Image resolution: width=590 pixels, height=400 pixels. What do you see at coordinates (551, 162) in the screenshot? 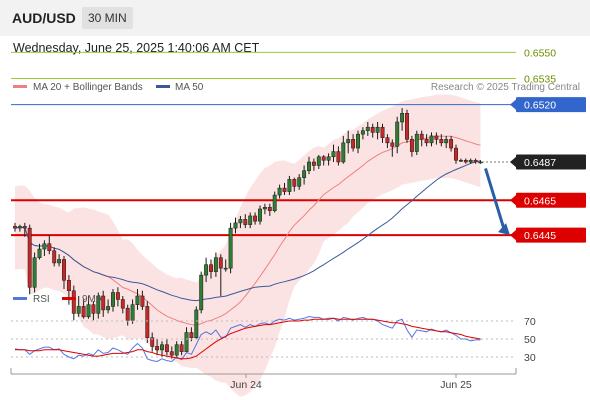
I see `level-tag-0.6487` at bounding box center [551, 162].